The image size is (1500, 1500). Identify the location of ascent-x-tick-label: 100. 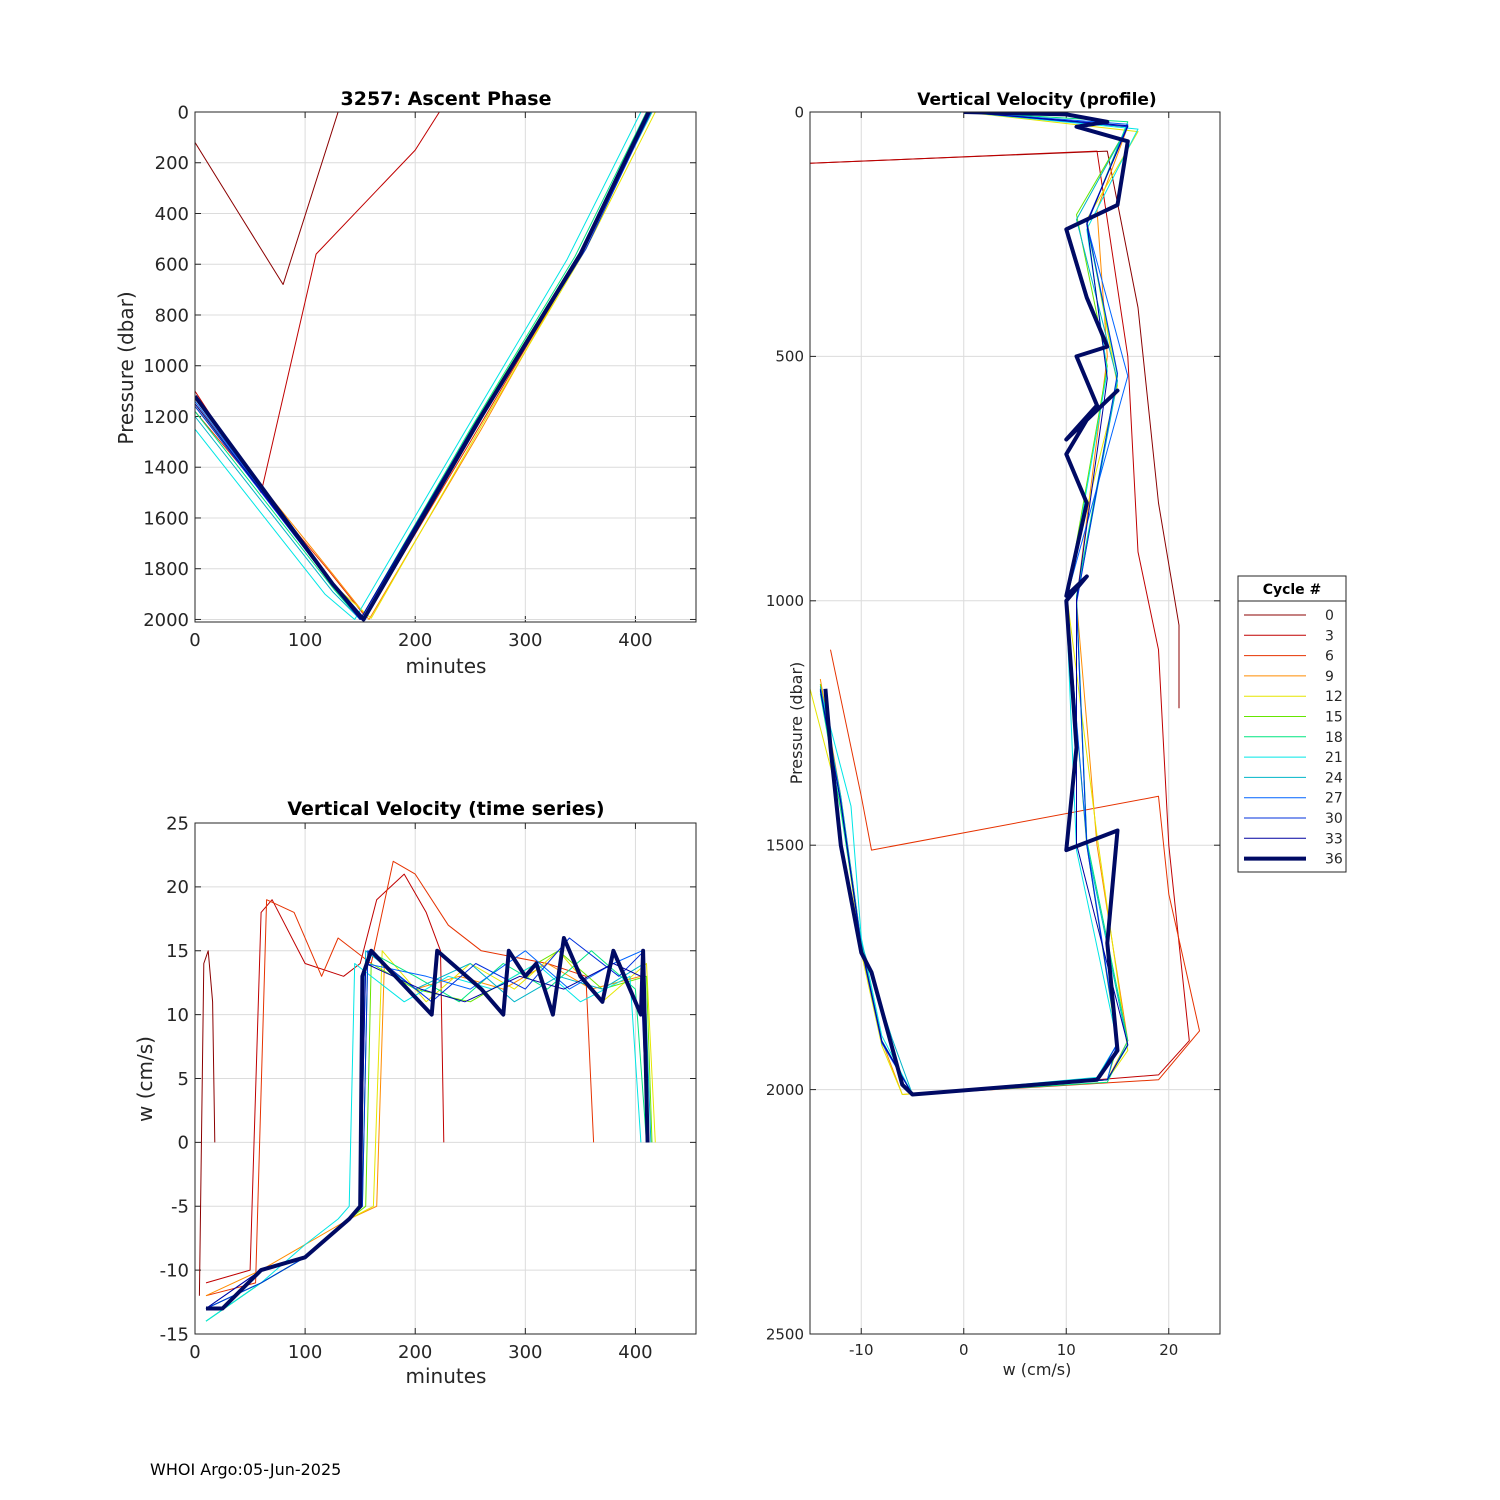
(305, 640).